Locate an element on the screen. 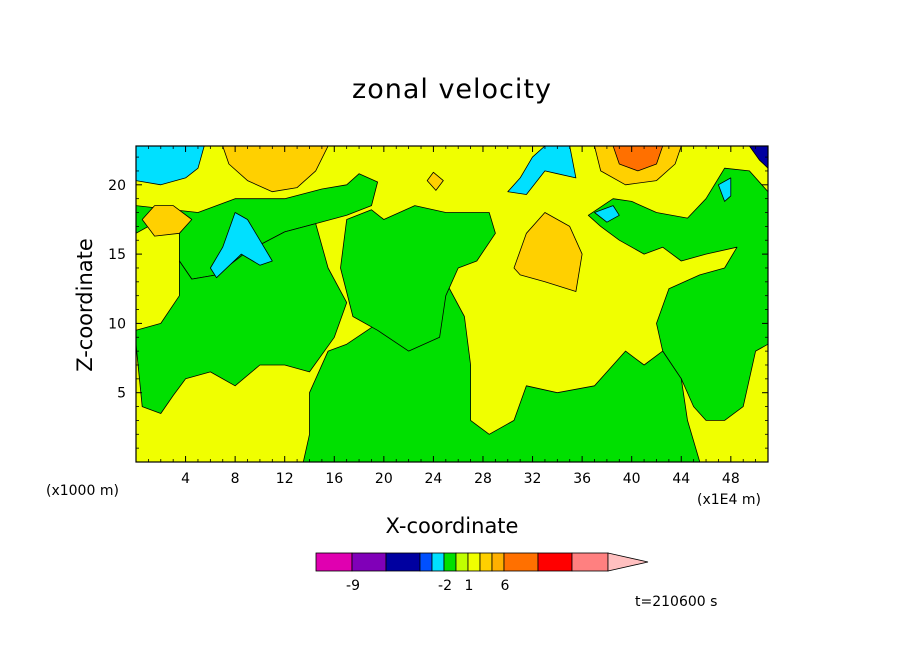 The width and height of the screenshot is (904, 654). y-tick-label: 5 is located at coordinates (121, 394).